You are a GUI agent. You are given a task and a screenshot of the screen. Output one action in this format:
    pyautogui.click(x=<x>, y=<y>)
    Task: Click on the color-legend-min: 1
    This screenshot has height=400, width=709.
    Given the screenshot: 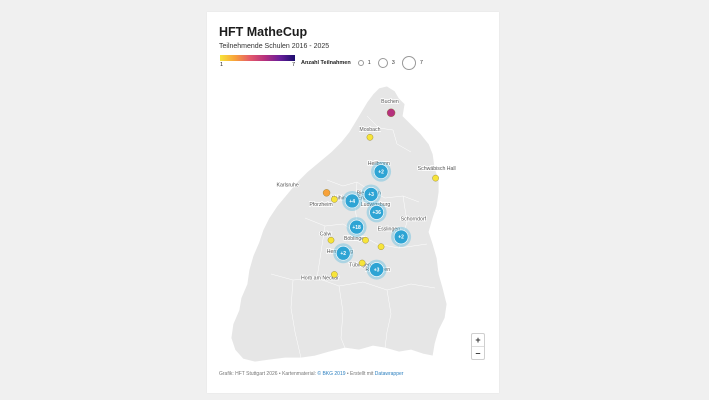 What is the action you would take?
    pyautogui.click(x=222, y=65)
    